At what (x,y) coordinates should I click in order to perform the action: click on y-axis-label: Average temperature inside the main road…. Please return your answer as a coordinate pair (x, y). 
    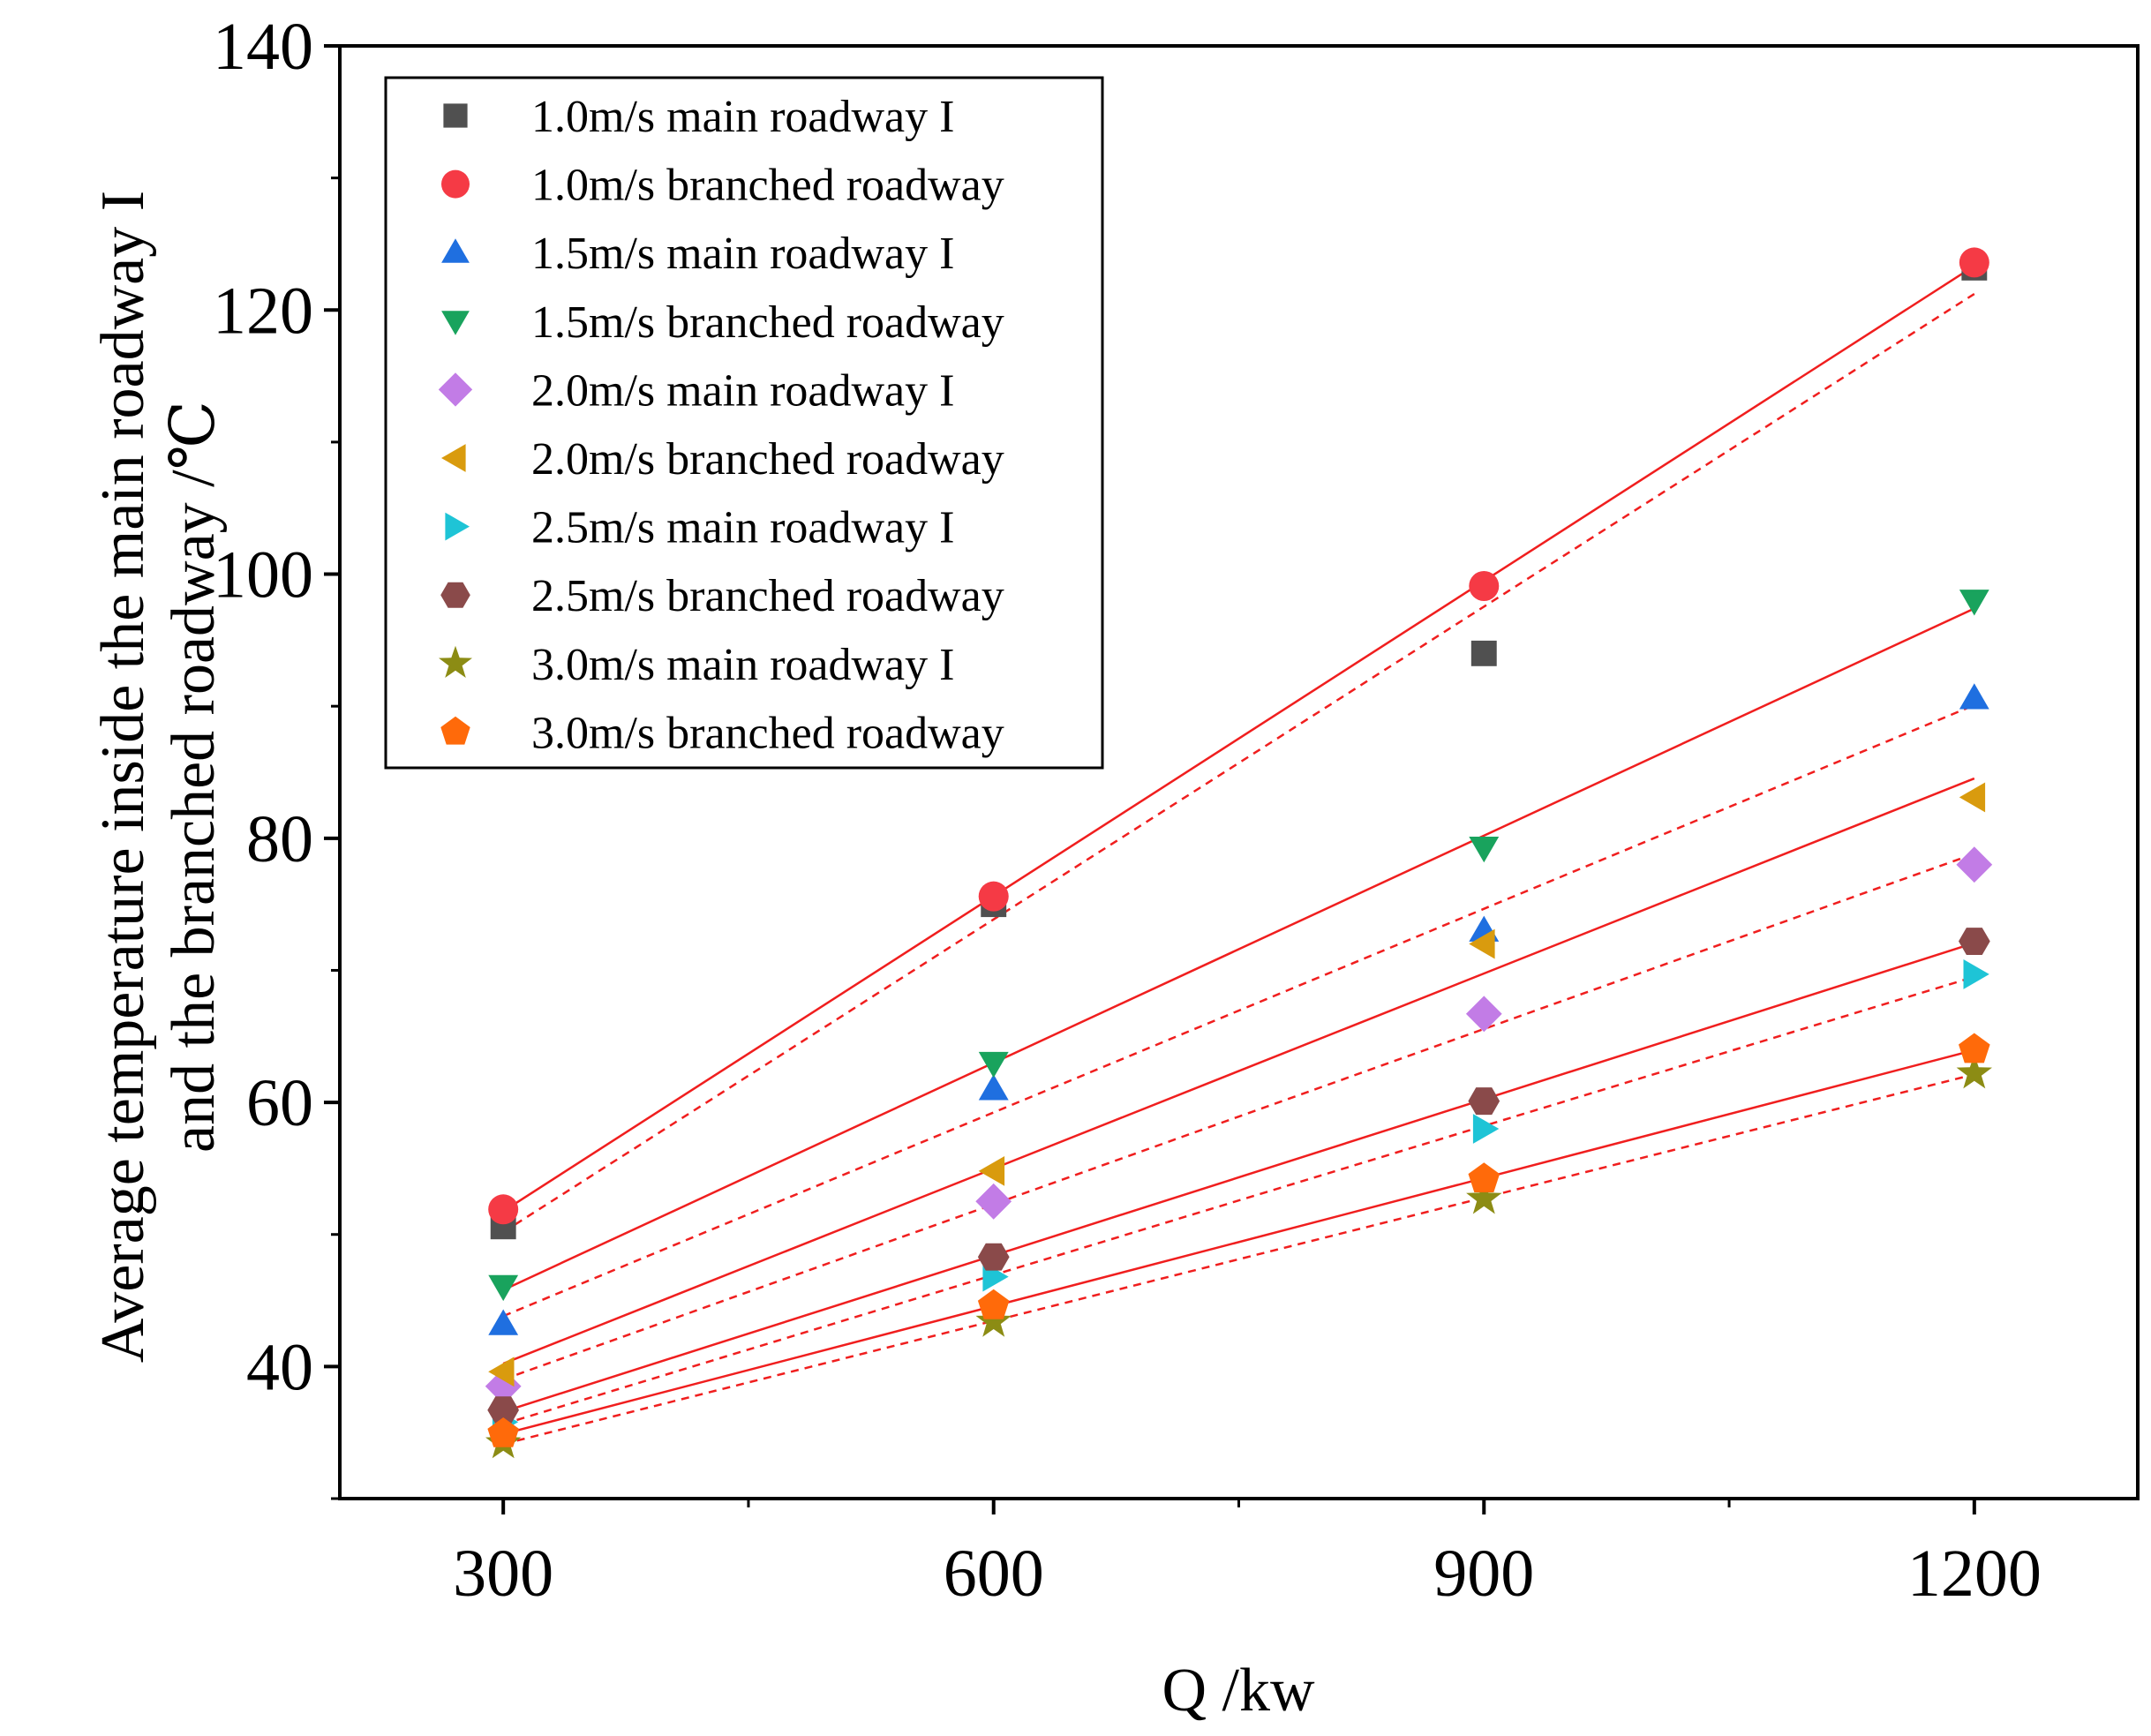
    Looking at the image, I should click on (158, 777).